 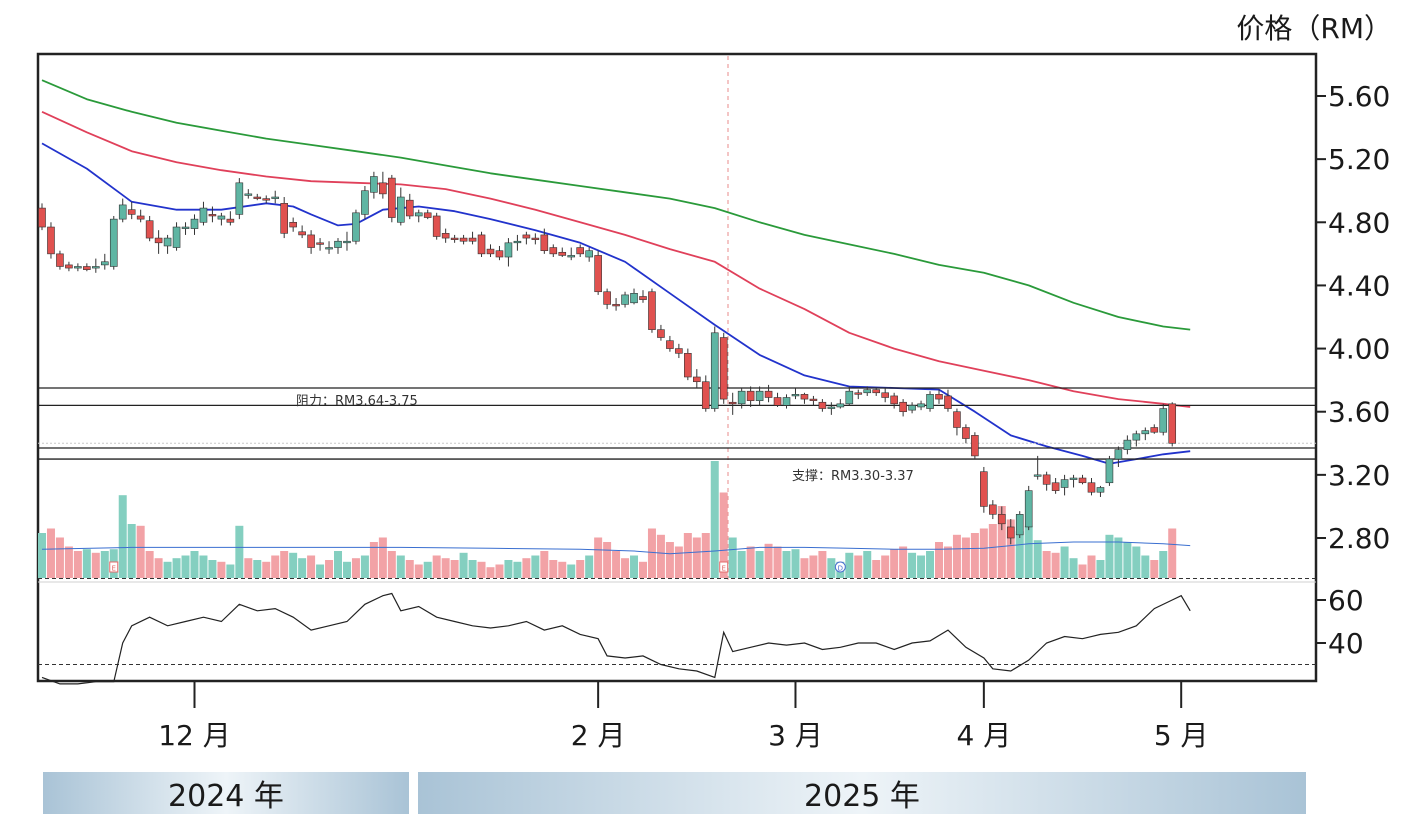 What do you see at coordinates (840, 567) in the screenshot?
I see `dividend-marker` at bounding box center [840, 567].